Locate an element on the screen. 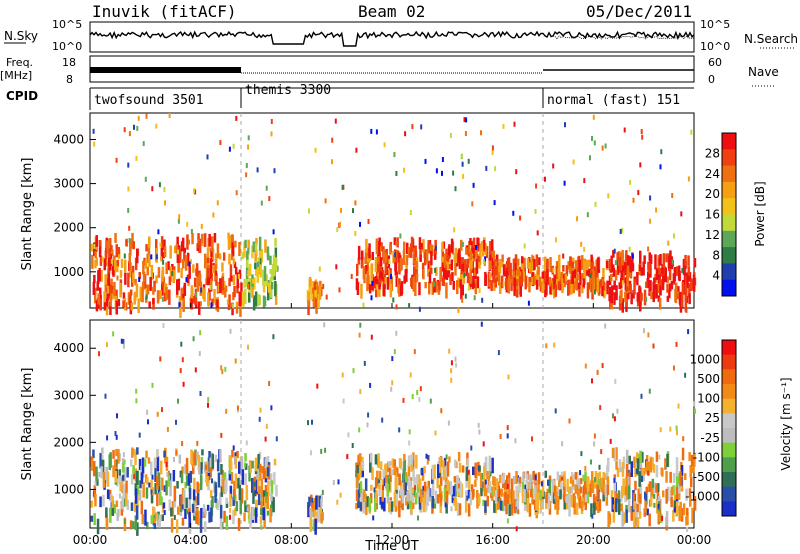 This screenshot has width=800, height=554. nave-label: Nave is located at coordinates (763, 72).